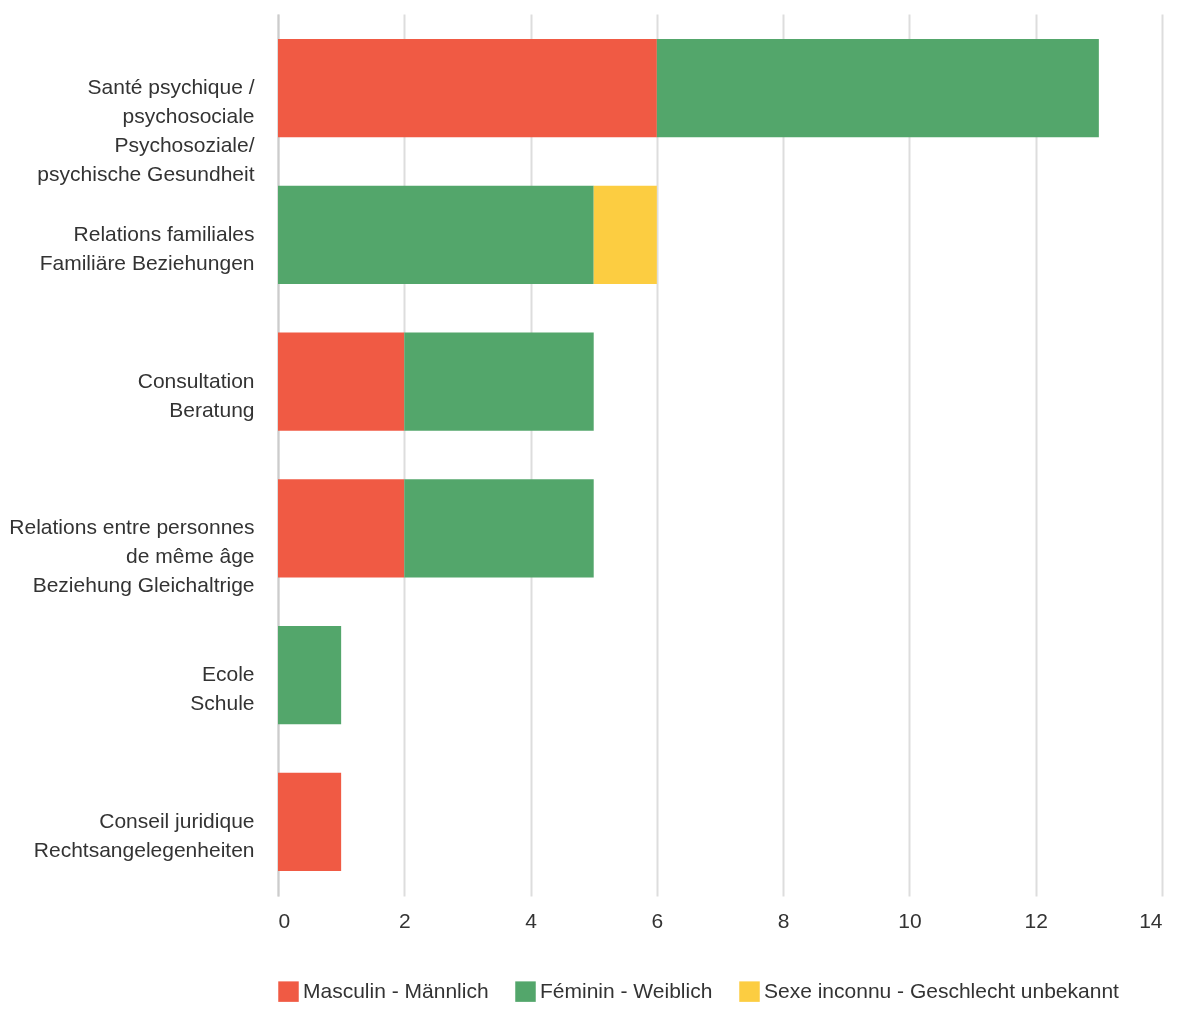 The height and width of the screenshot is (1016, 1180). I want to click on x-tick-label: 10, so click(910, 920).